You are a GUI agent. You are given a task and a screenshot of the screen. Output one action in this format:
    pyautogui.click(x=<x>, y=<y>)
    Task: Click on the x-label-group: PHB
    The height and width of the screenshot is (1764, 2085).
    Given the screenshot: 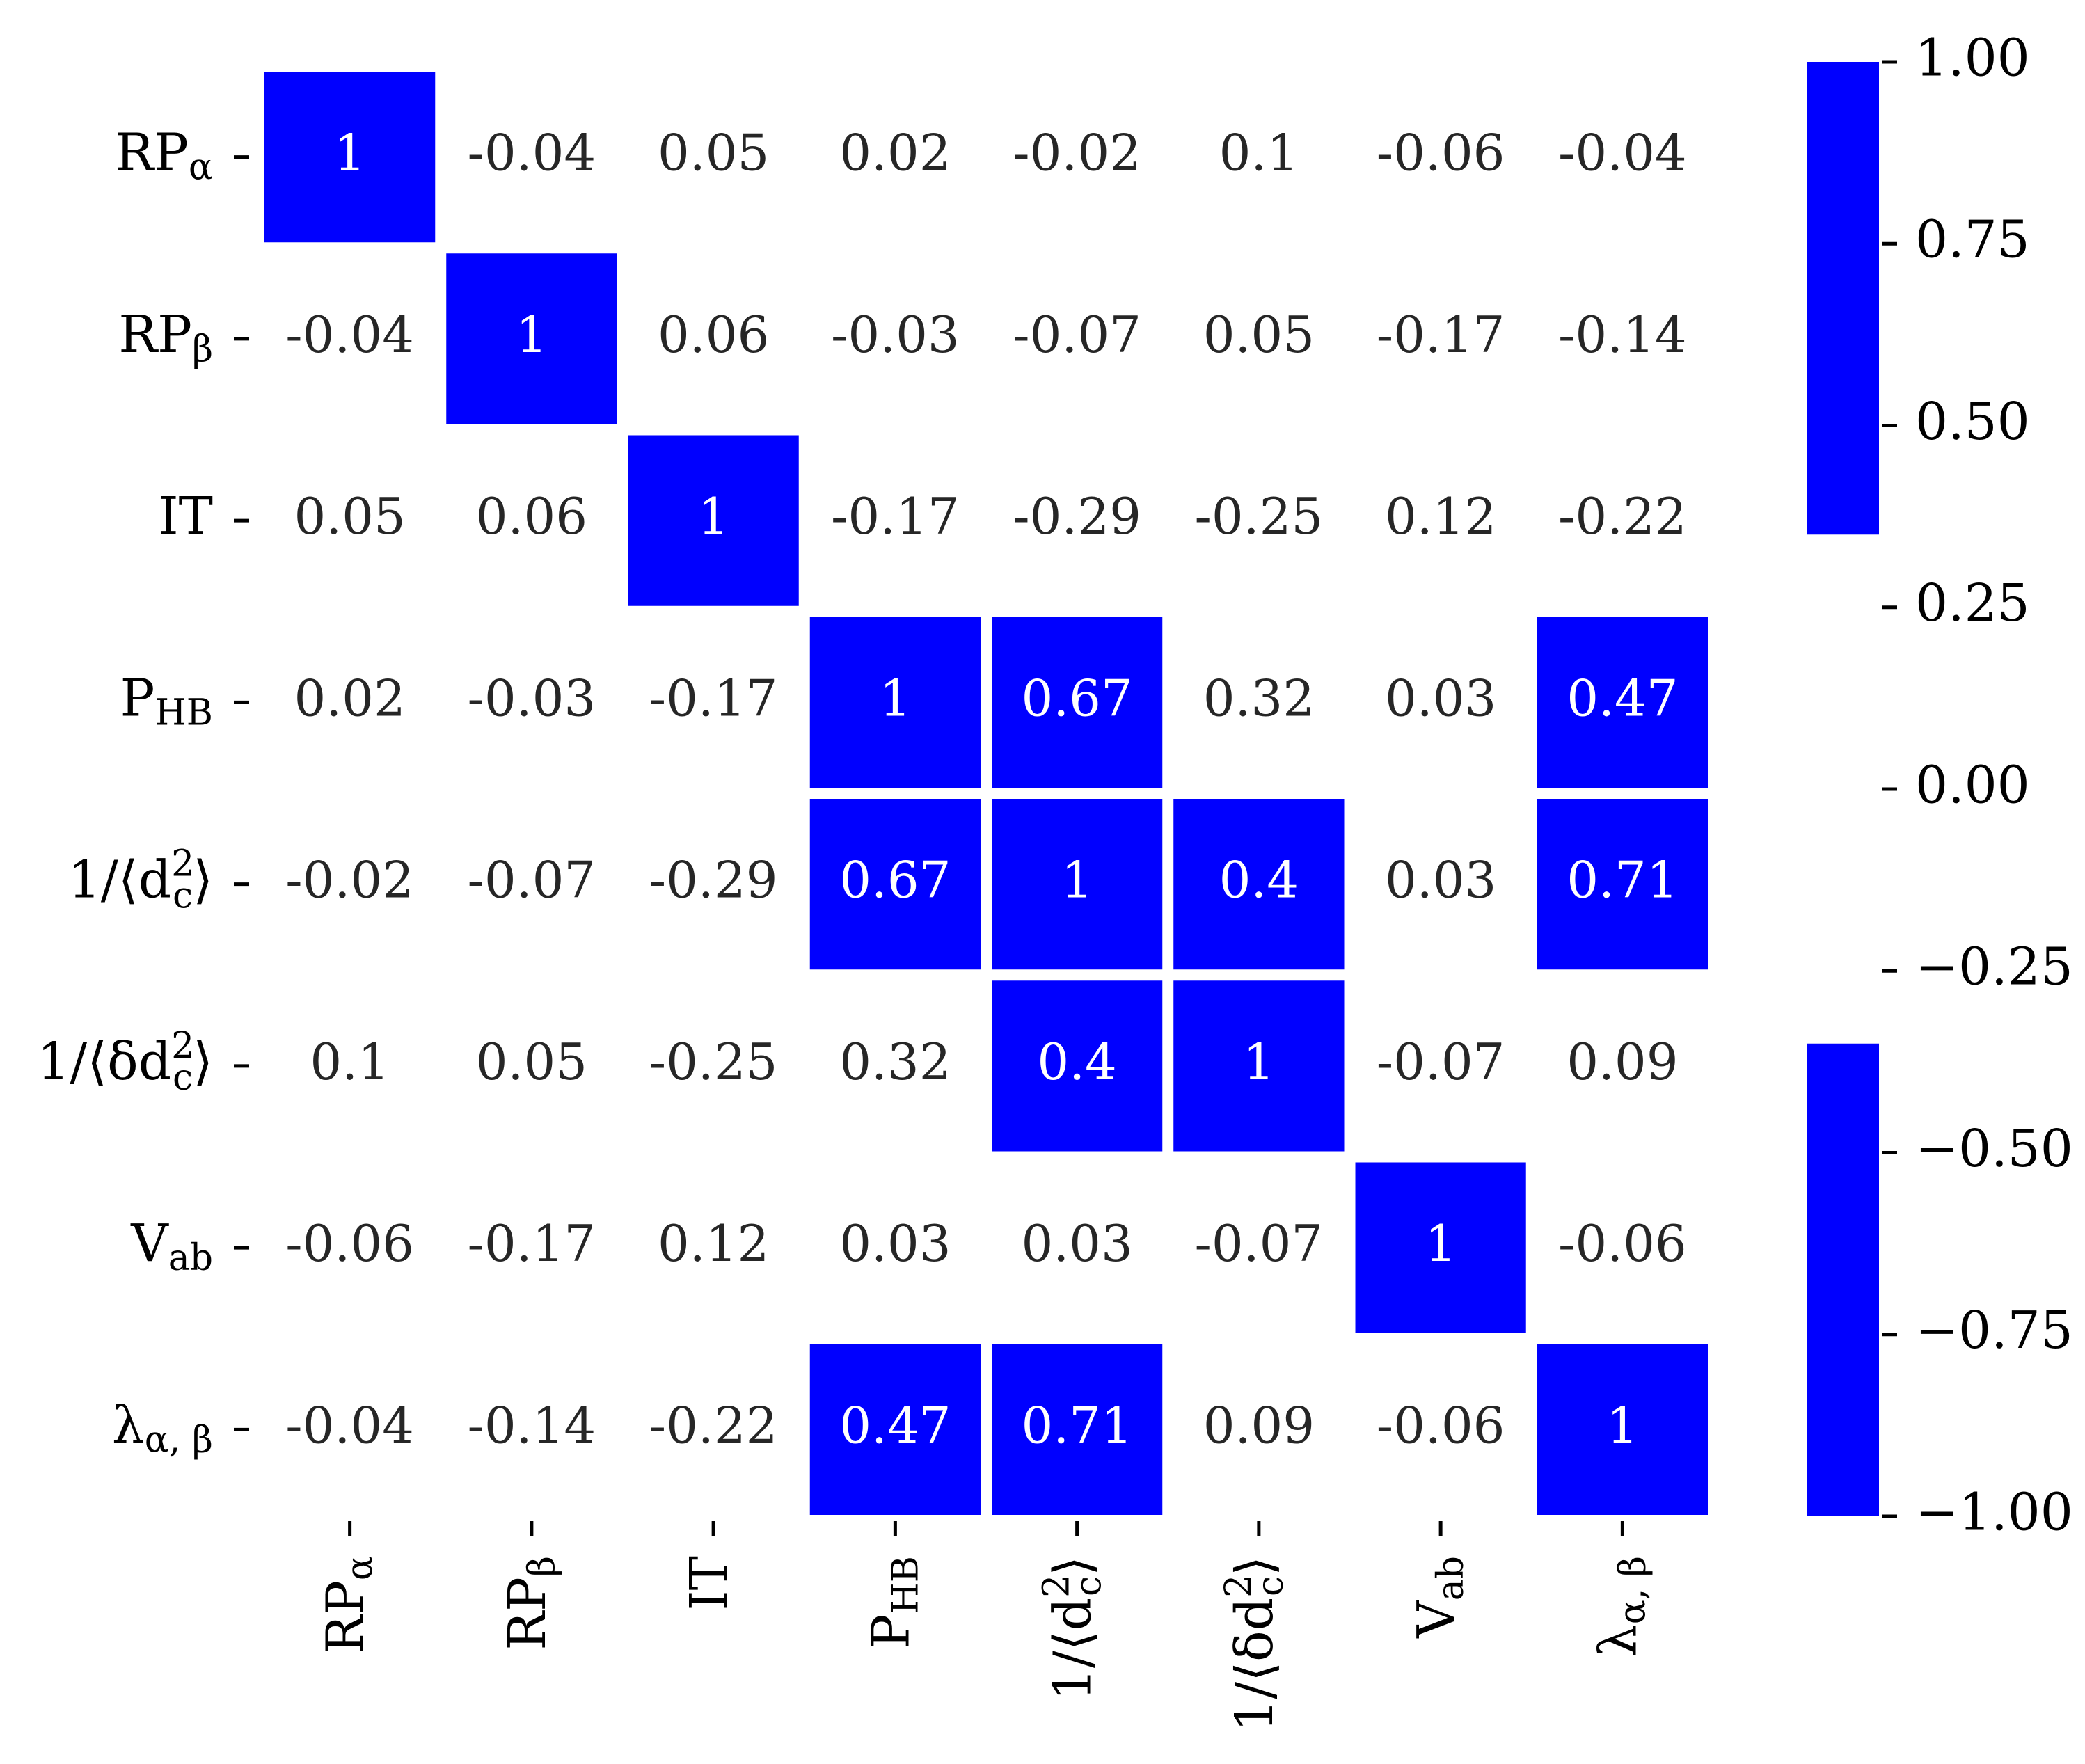 What is the action you would take?
    pyautogui.click(x=894, y=1602)
    